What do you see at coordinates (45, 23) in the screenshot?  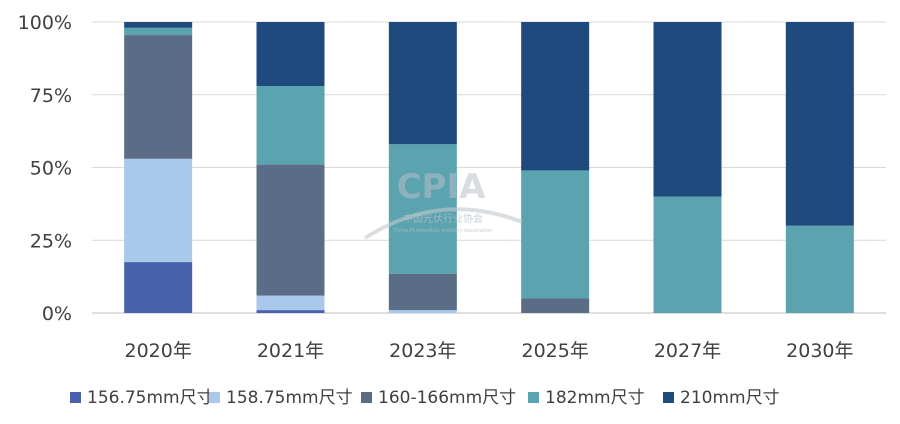 I see `y-tick-label: 100%` at bounding box center [45, 23].